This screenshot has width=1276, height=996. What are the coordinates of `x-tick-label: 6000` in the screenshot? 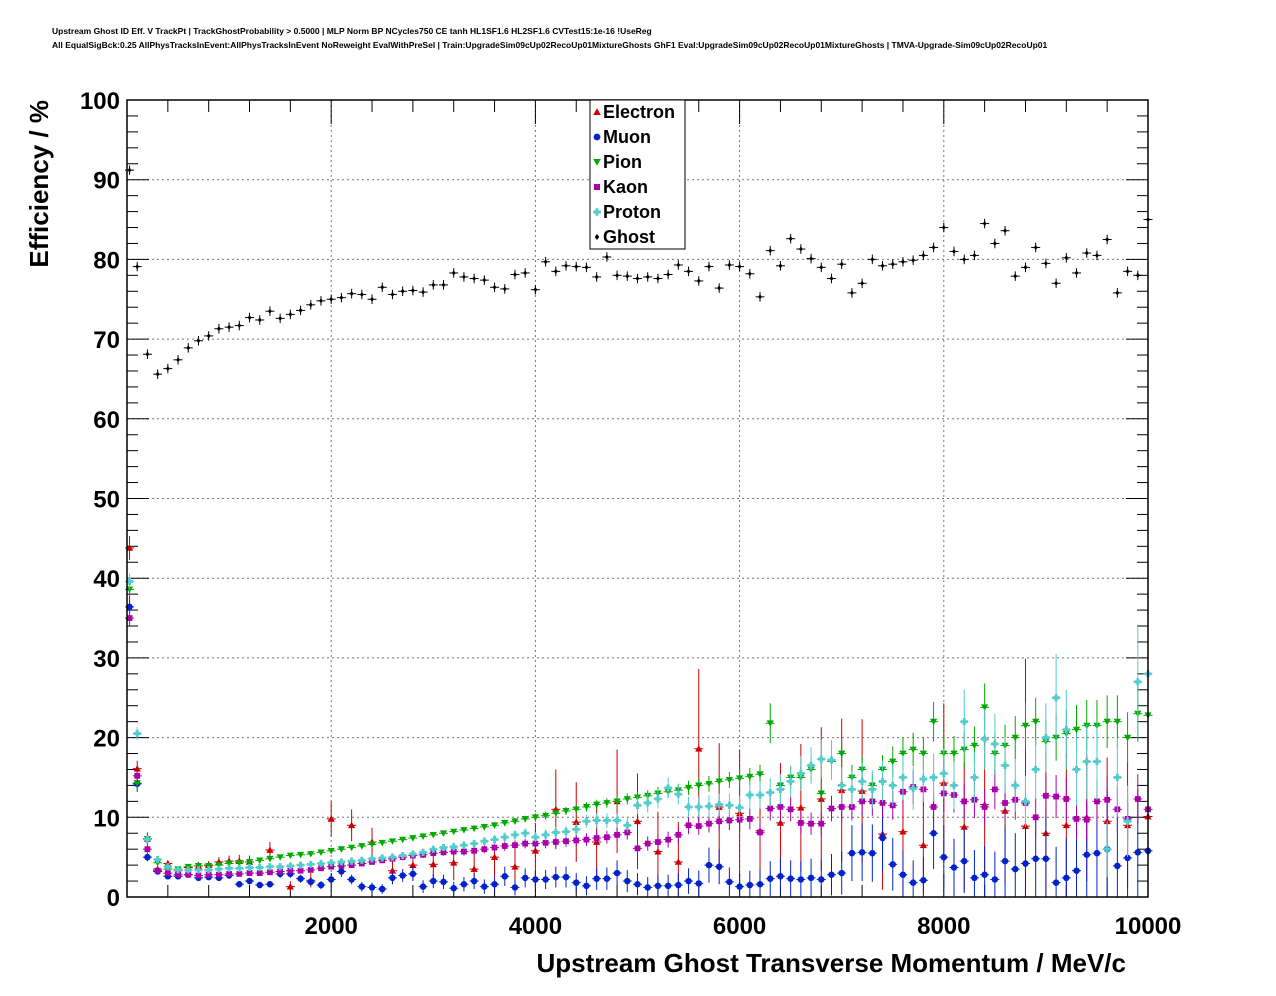 It's located at (739, 926).